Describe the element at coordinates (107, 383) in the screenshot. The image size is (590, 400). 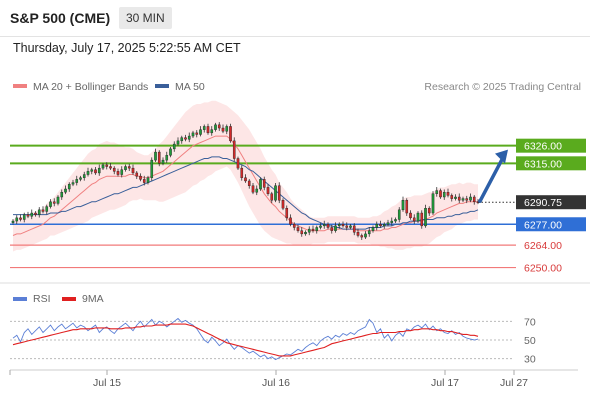
I see `x-tick-label: Jul 15` at that location.